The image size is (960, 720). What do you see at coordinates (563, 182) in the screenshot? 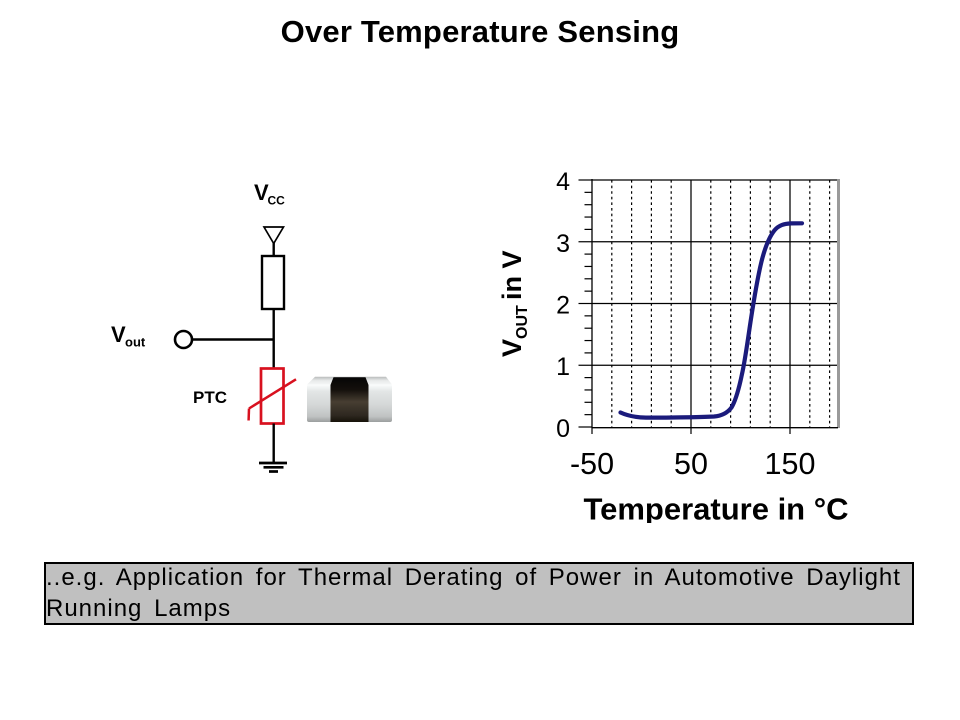
I see `svg-text: 4` at bounding box center [563, 182].